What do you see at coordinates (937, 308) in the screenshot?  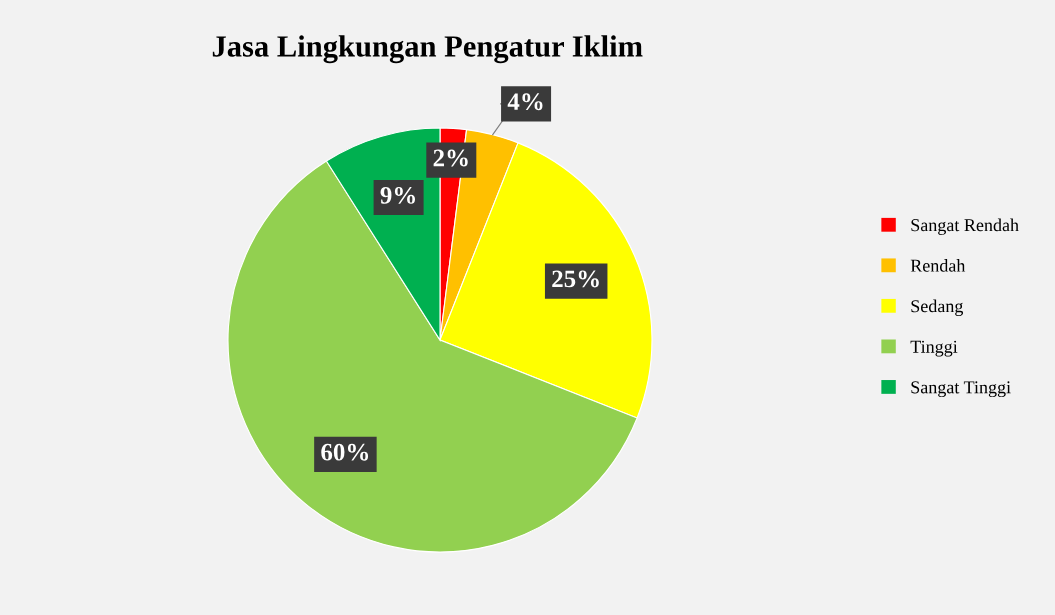 I see `legend-label: Sedang` at bounding box center [937, 308].